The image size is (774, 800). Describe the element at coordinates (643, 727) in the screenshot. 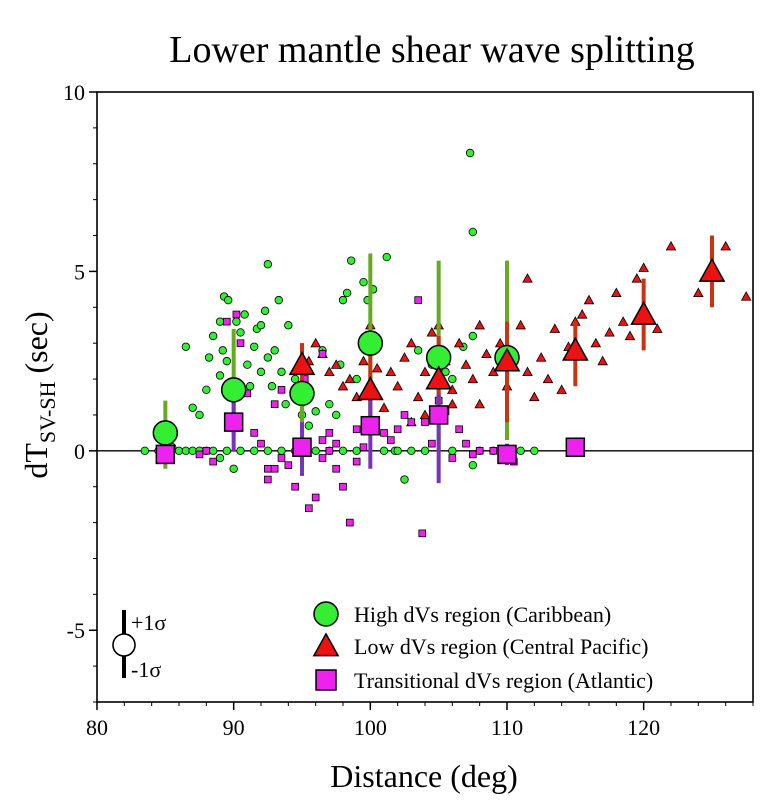

I see `x-tick-label: 120` at that location.